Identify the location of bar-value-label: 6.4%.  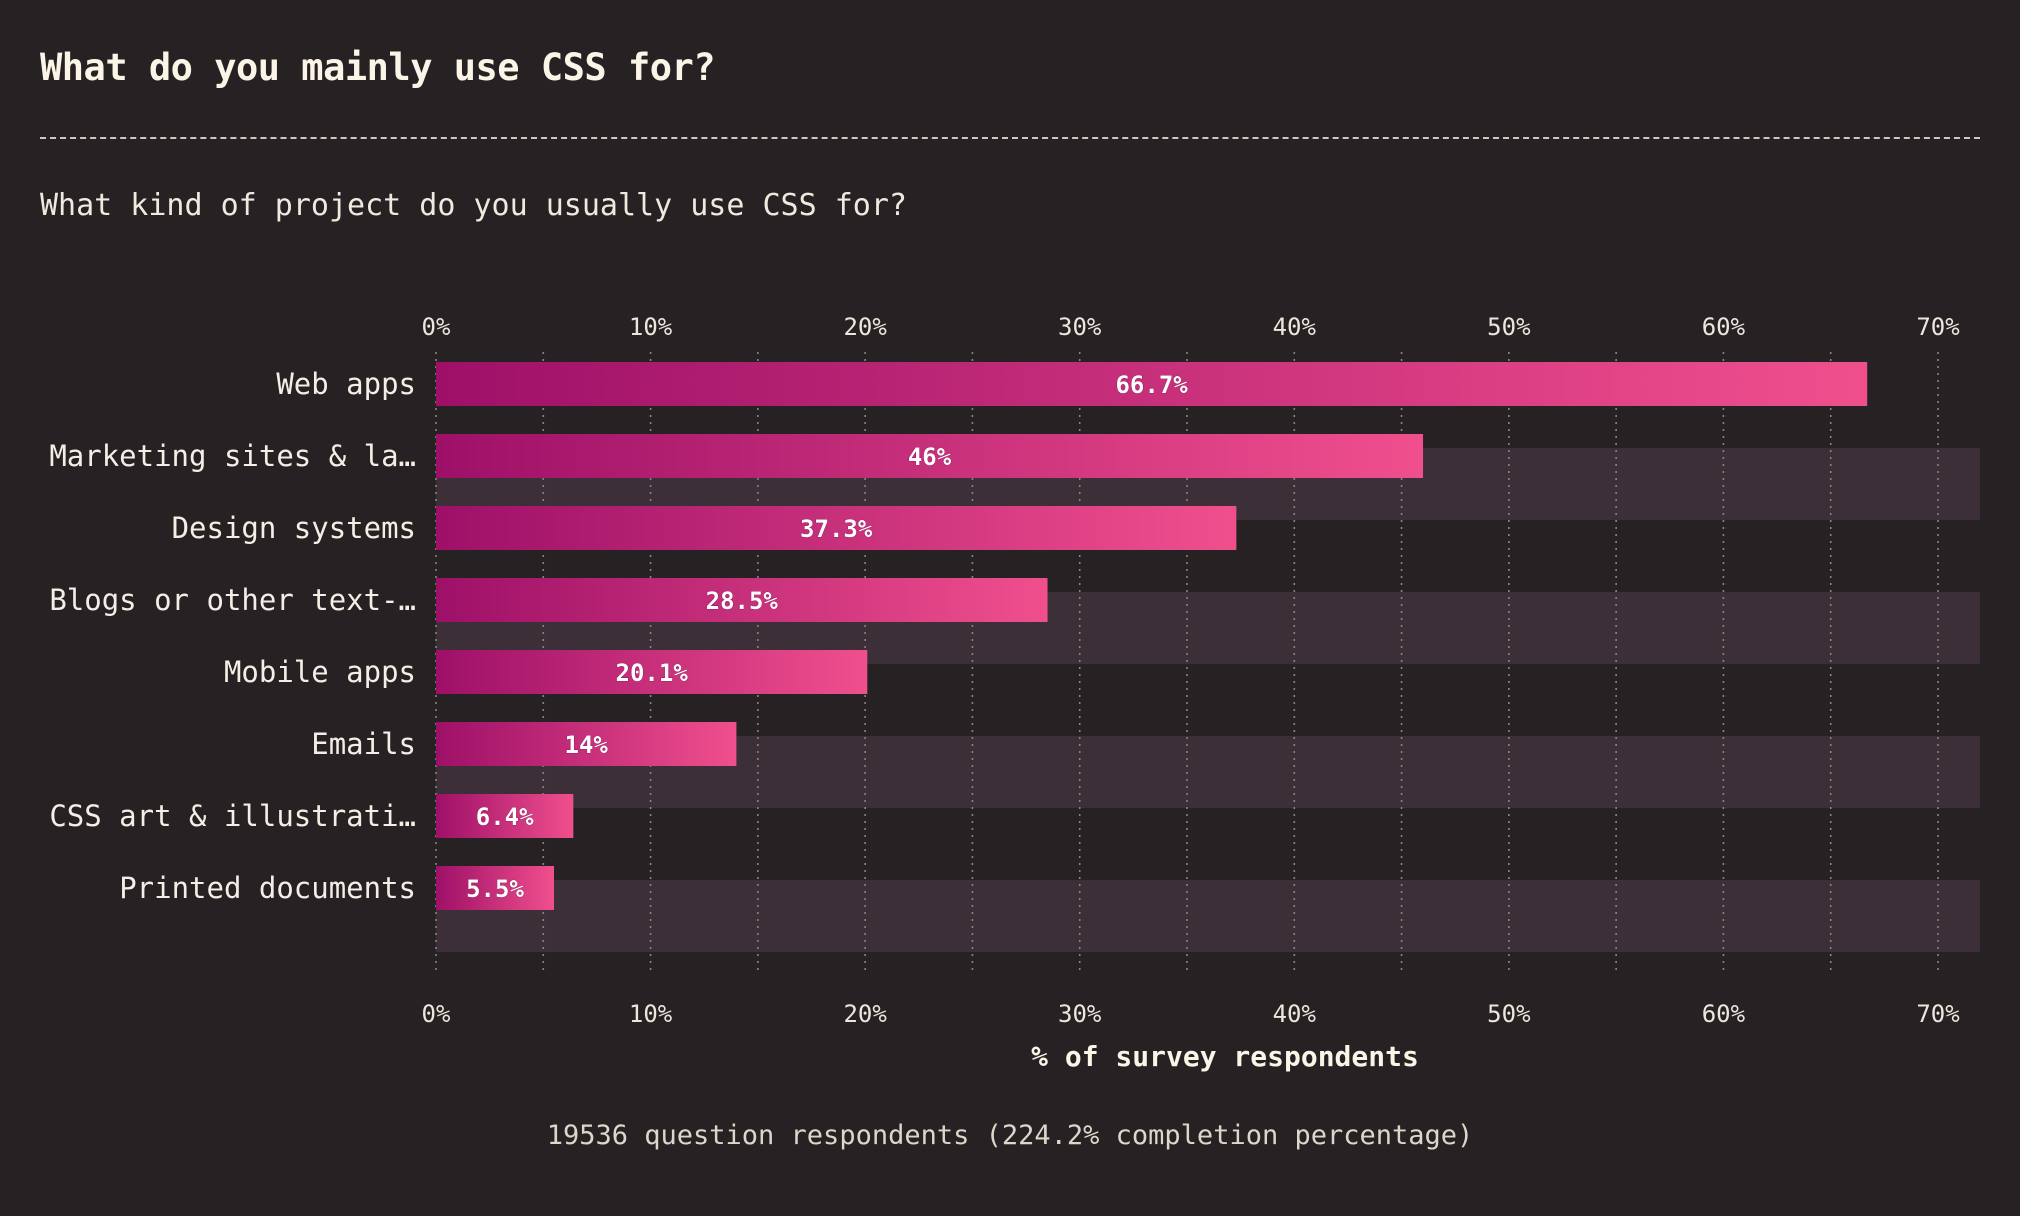
(505, 817).